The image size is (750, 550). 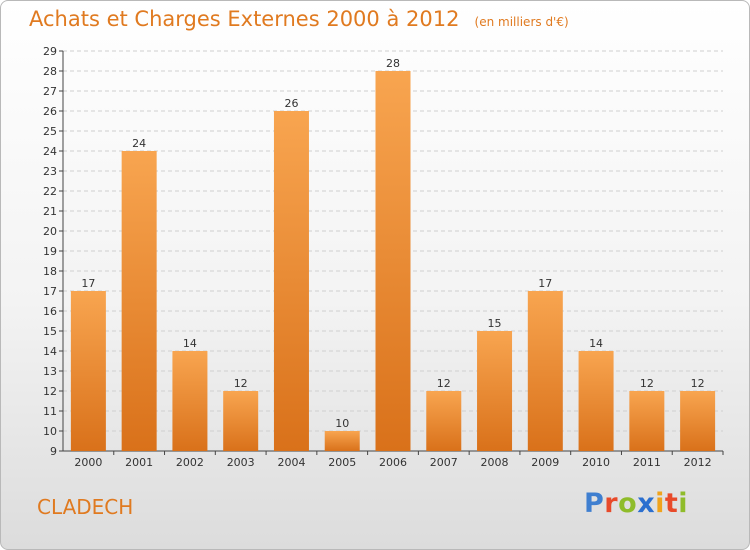 I want to click on logo-letter: r, so click(x=611, y=503).